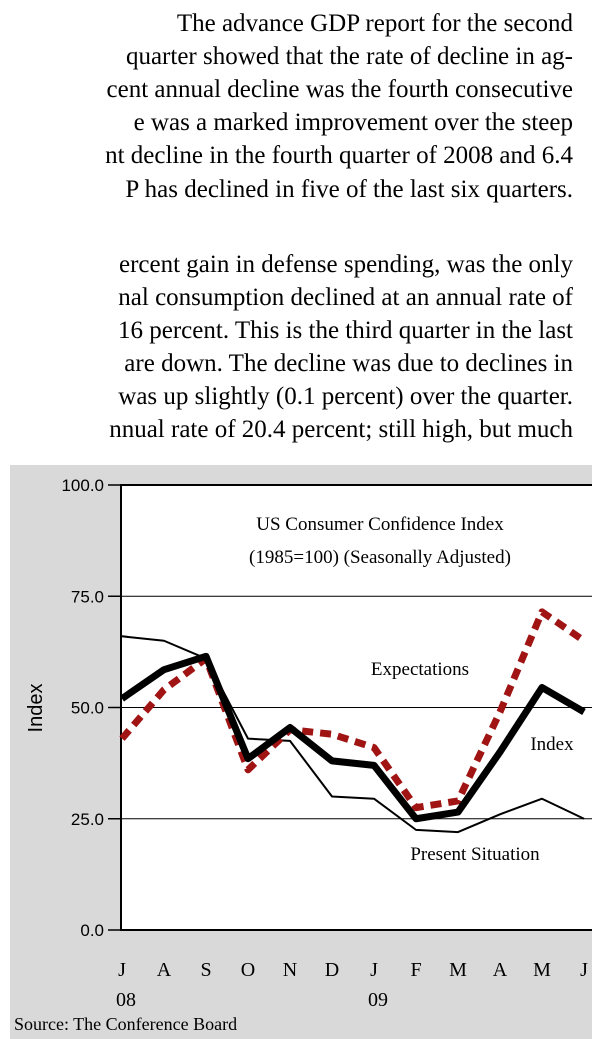  What do you see at coordinates (82, 485) in the screenshot?
I see `y-tick-label: 100.0` at bounding box center [82, 485].